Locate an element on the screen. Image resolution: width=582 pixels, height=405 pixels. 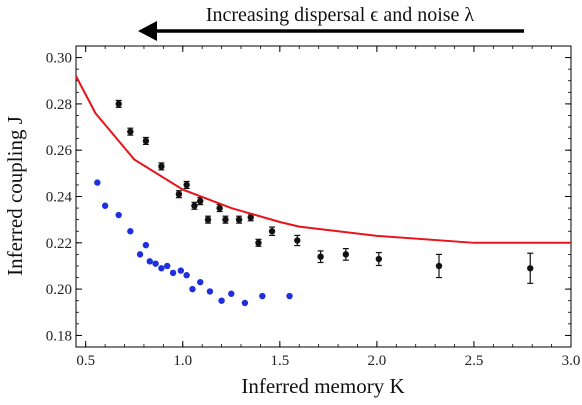
x-tick-label: 3.0 is located at coordinates (571, 361).